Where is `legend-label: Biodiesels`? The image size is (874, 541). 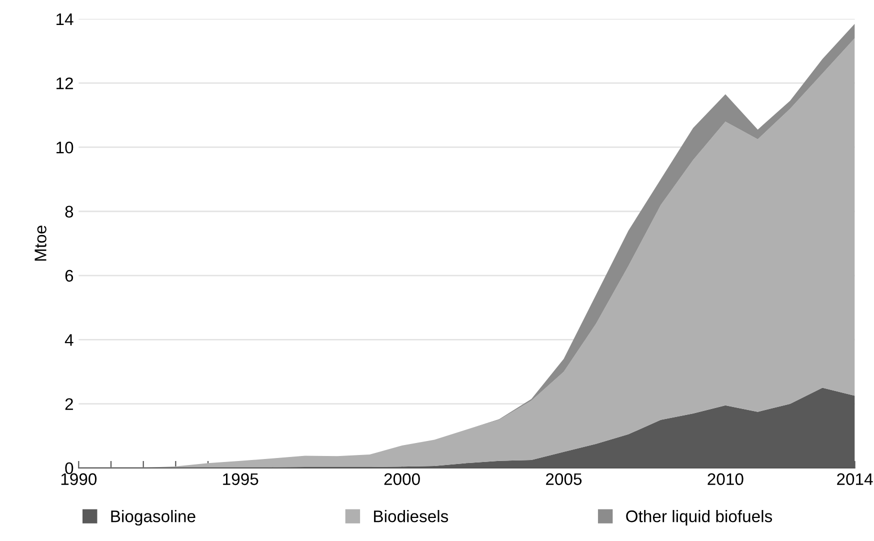 legend-label: Biodiesels is located at coordinates (411, 516).